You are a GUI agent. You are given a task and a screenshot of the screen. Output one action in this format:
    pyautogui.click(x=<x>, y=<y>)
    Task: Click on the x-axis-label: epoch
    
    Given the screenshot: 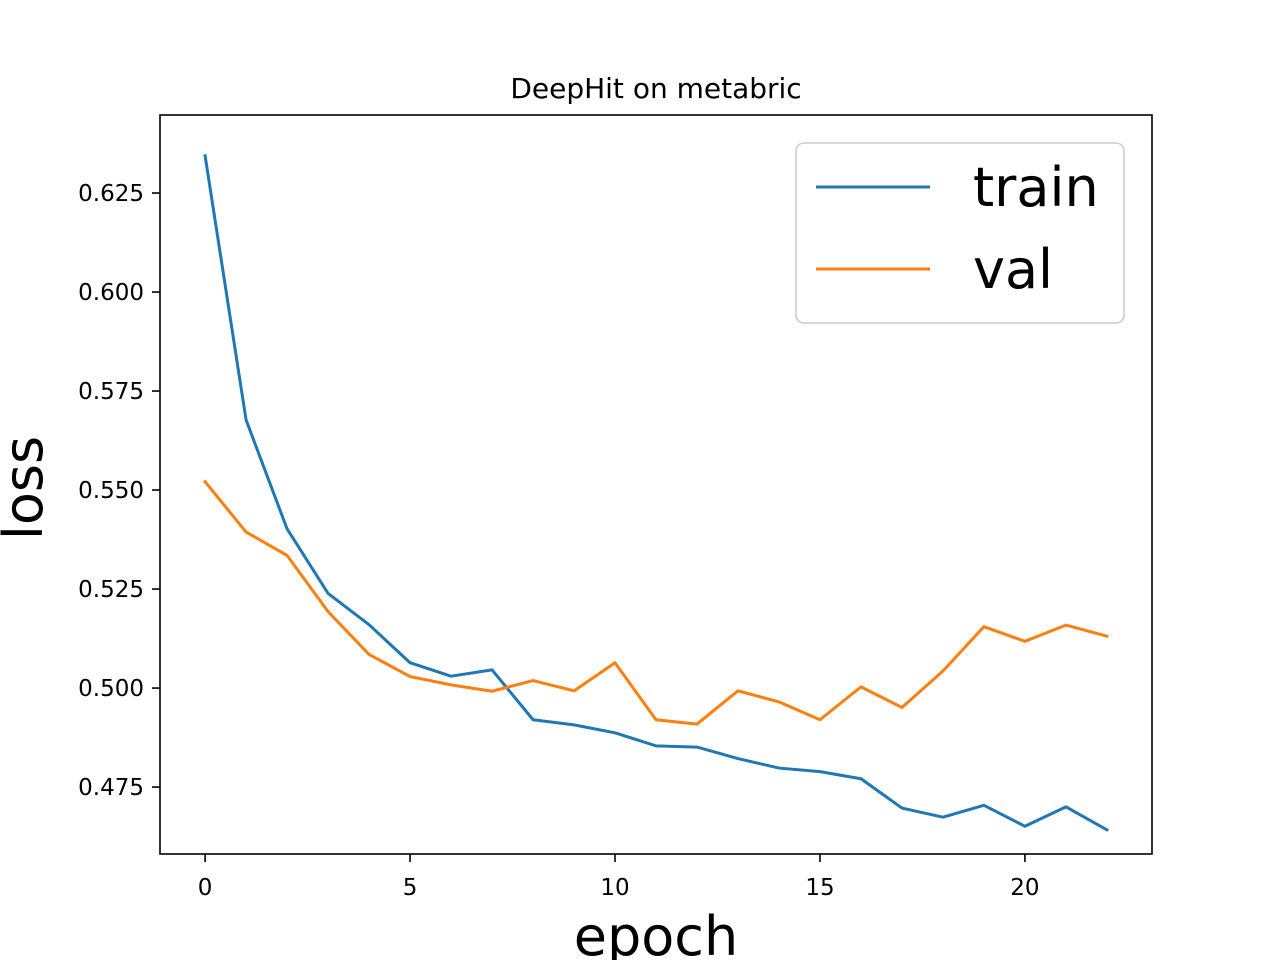 What is the action you would take?
    pyautogui.click(x=656, y=932)
    